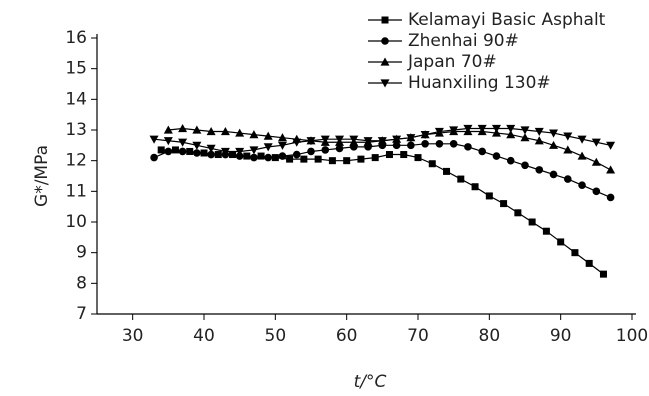 This screenshot has height=396, width=649. Describe the element at coordinates (76, 99) in the screenshot. I see `y-tick-label: 14` at that location.